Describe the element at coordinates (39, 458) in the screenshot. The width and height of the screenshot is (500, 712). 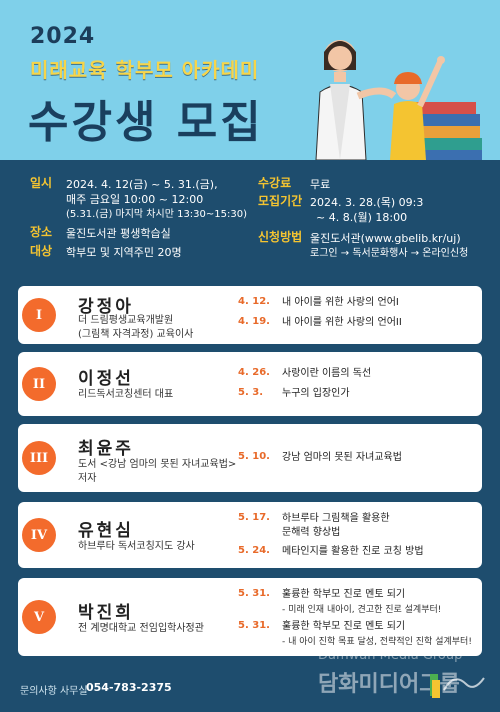
I see `lecture-number-badge: III` at that location.